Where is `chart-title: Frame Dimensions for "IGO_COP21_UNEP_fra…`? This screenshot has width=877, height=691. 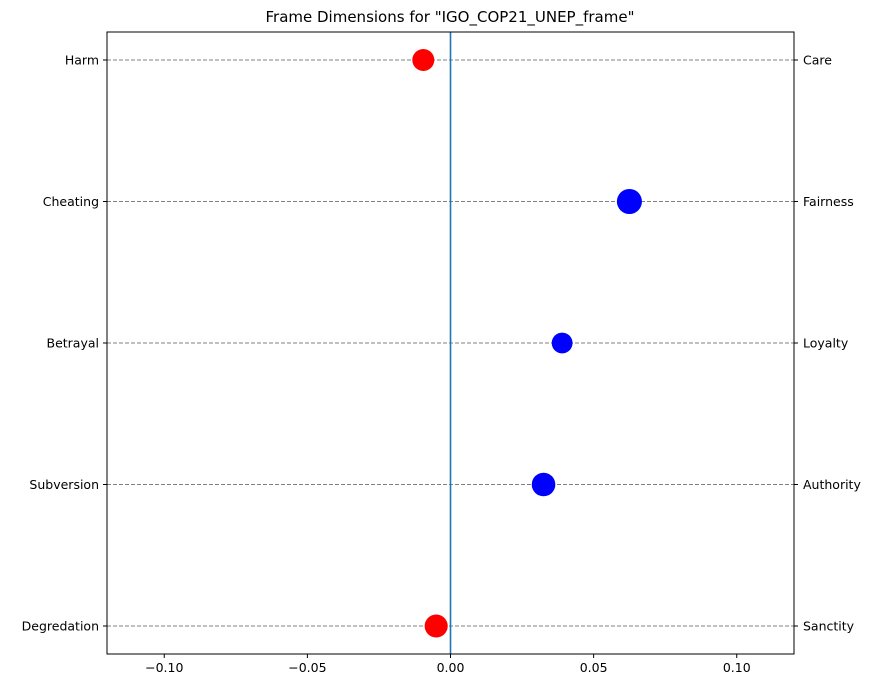 chart-title: Frame Dimensions for "IGO_COP21_UNEP_fra… is located at coordinates (450, 17).